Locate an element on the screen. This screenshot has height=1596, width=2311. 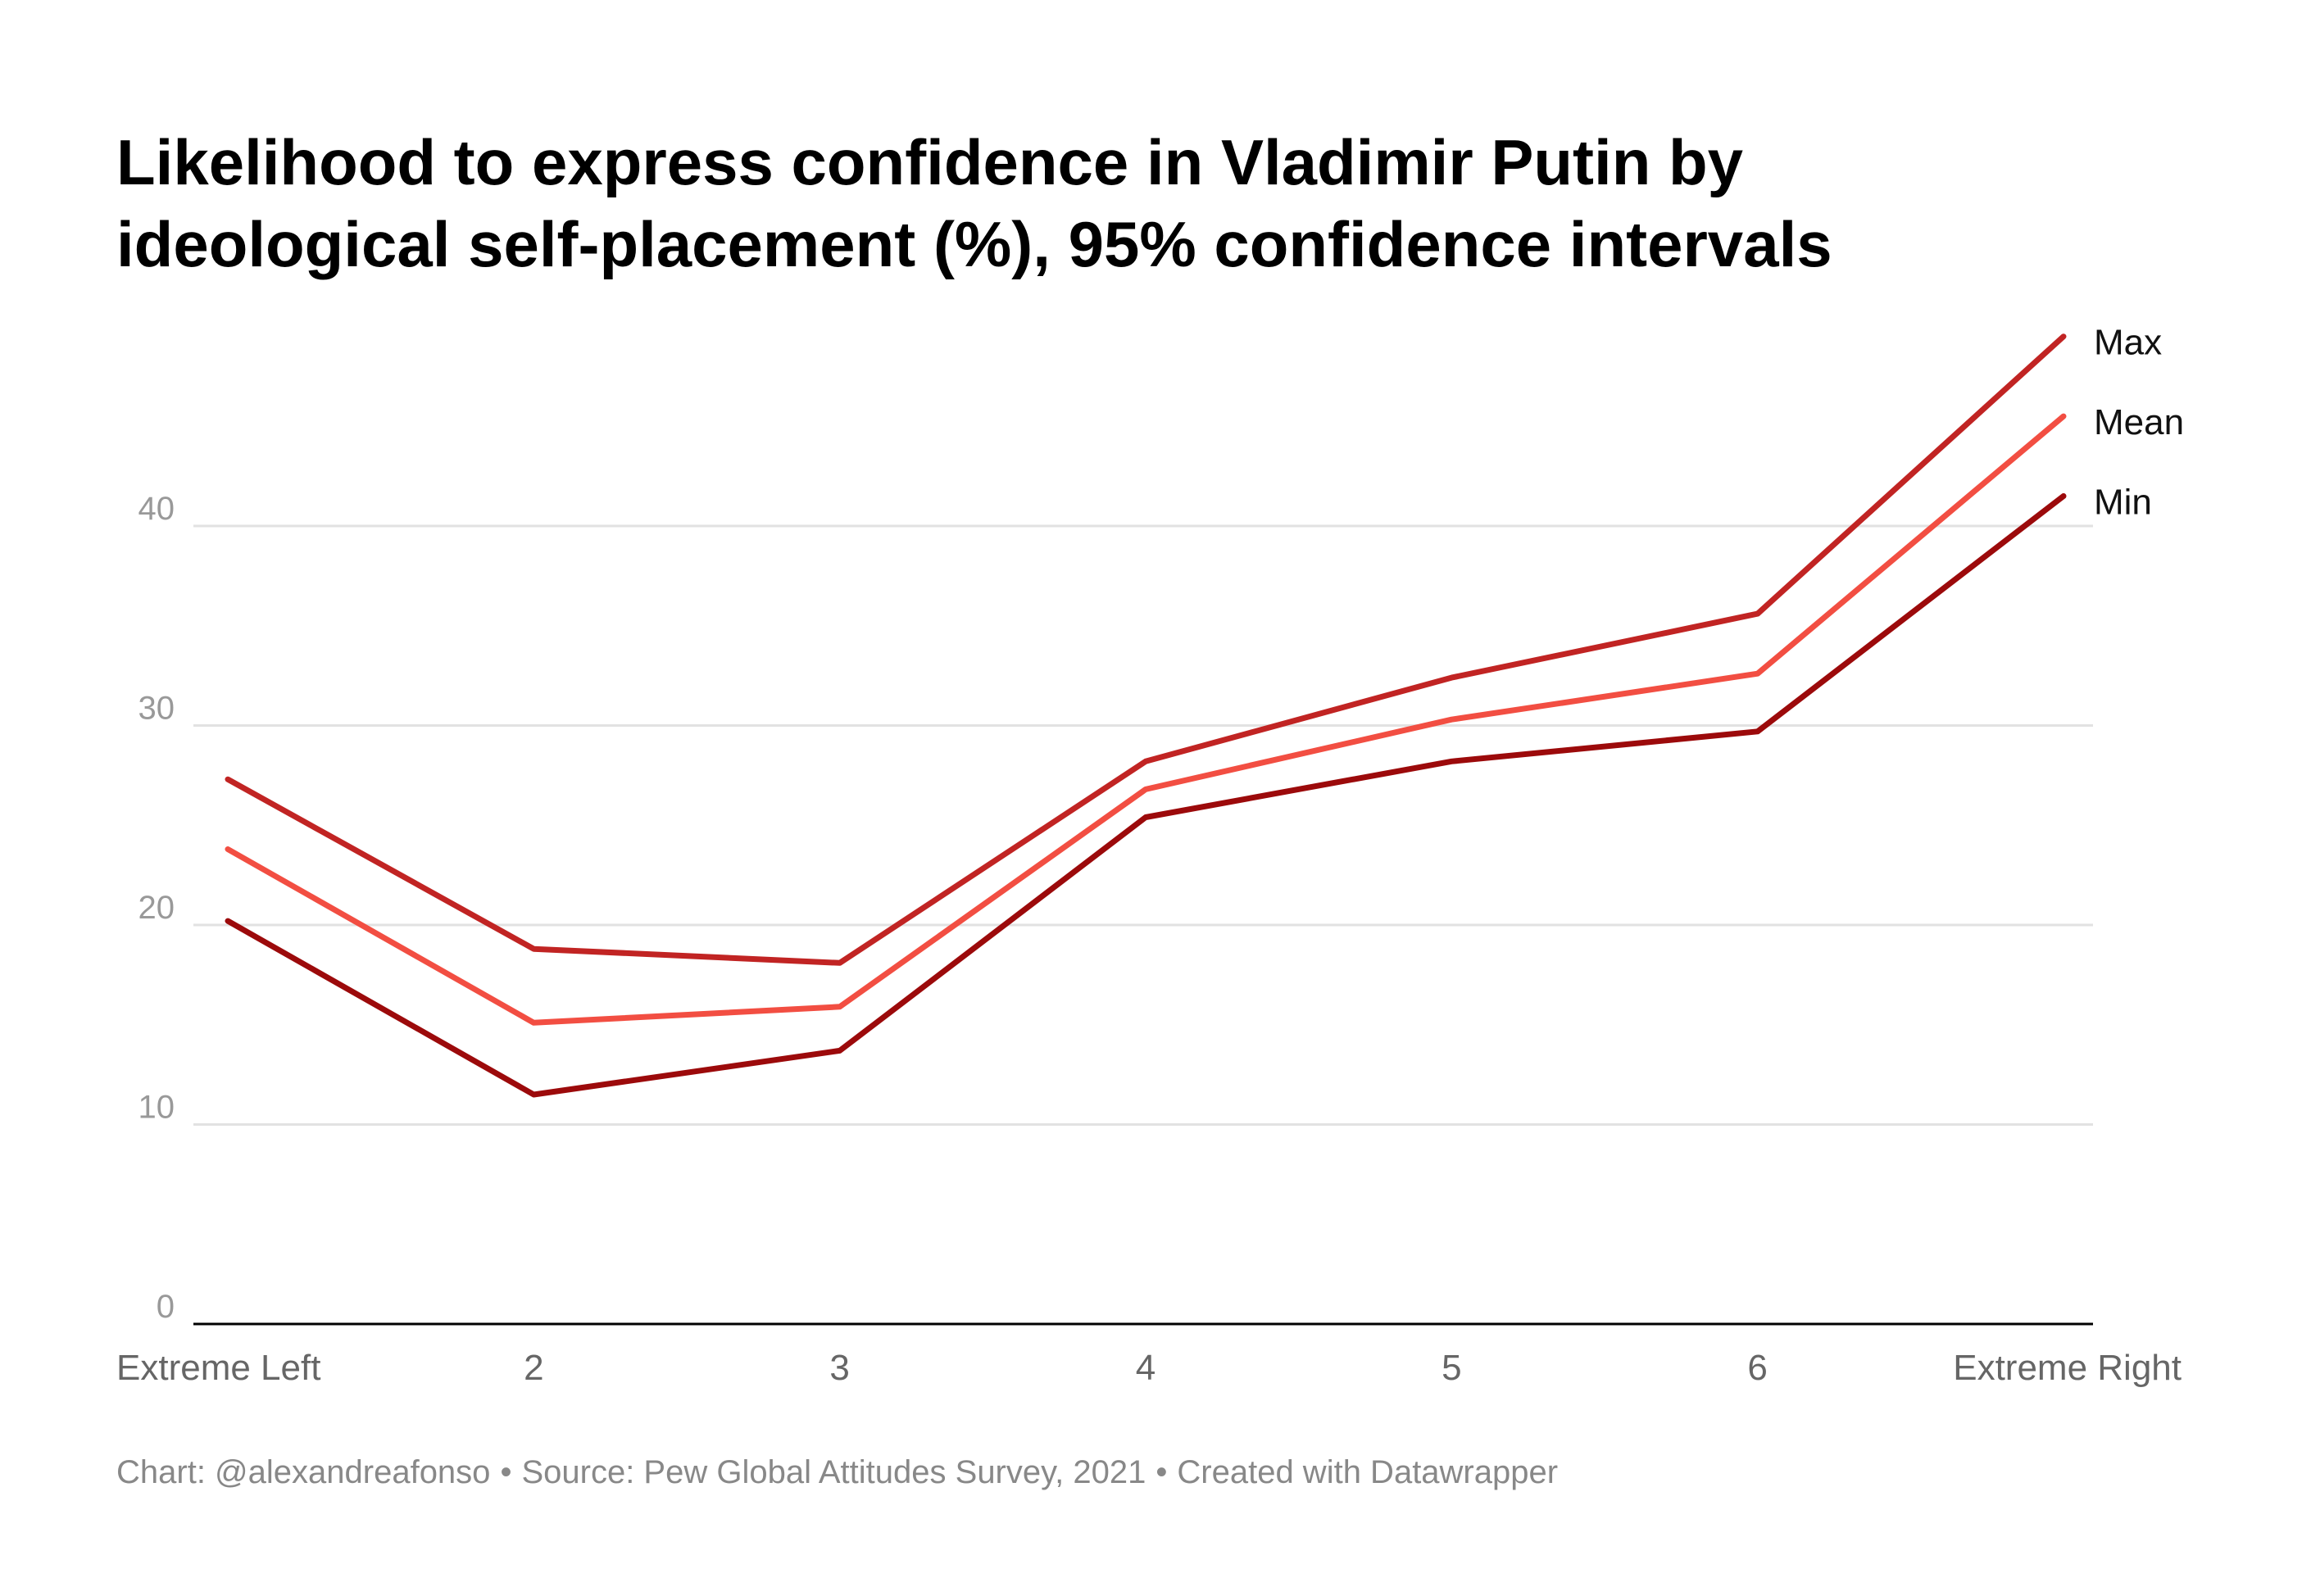
x-category-label: Extreme Right is located at coordinates (2067, 1368).